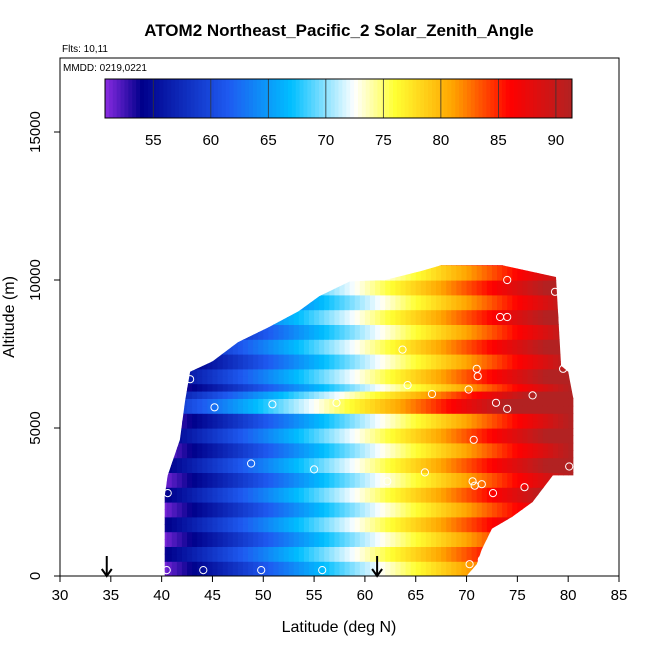 This screenshot has width=650, height=650. I want to click on x-tick-label: 60, so click(365, 595).